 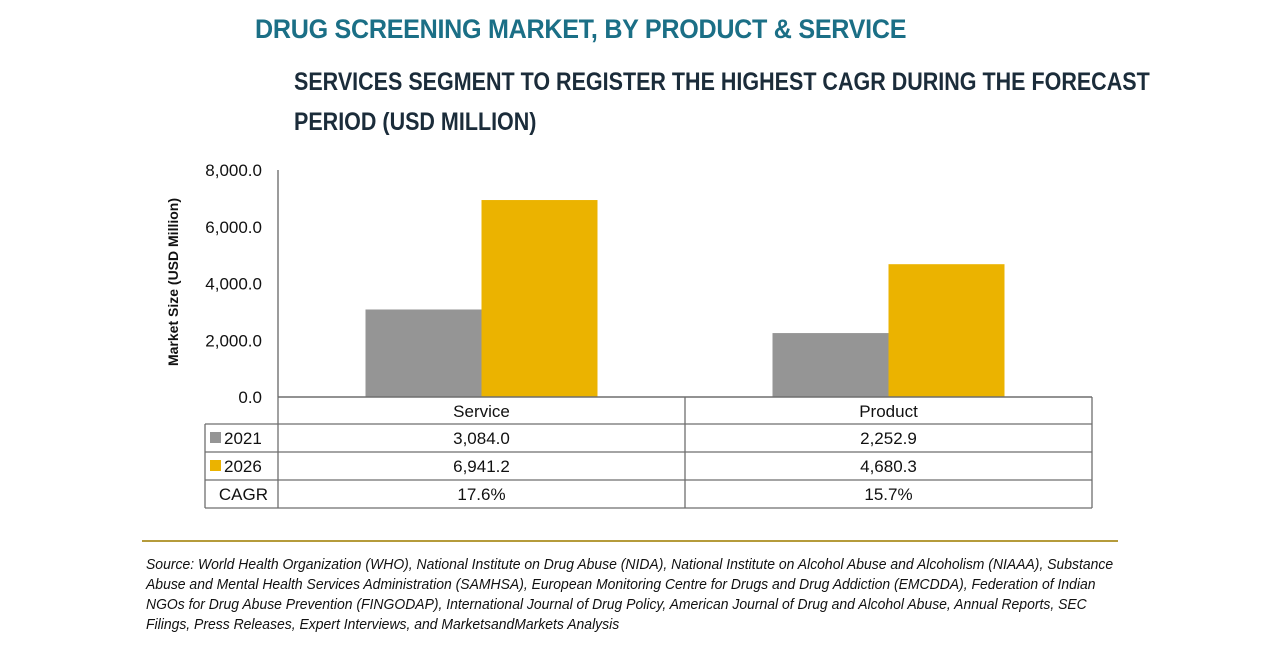 I want to click on data-label-2026-service: 6,941.2, so click(x=481, y=466).